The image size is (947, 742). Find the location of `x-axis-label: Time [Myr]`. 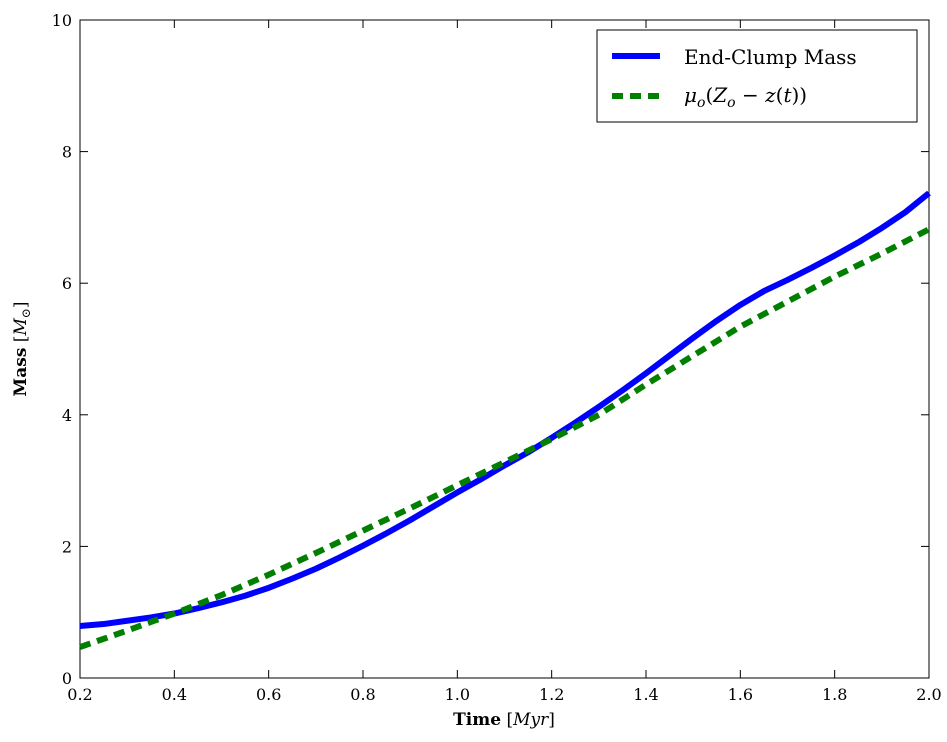

x-axis-label: Time [Myr] is located at coordinates (504, 720).